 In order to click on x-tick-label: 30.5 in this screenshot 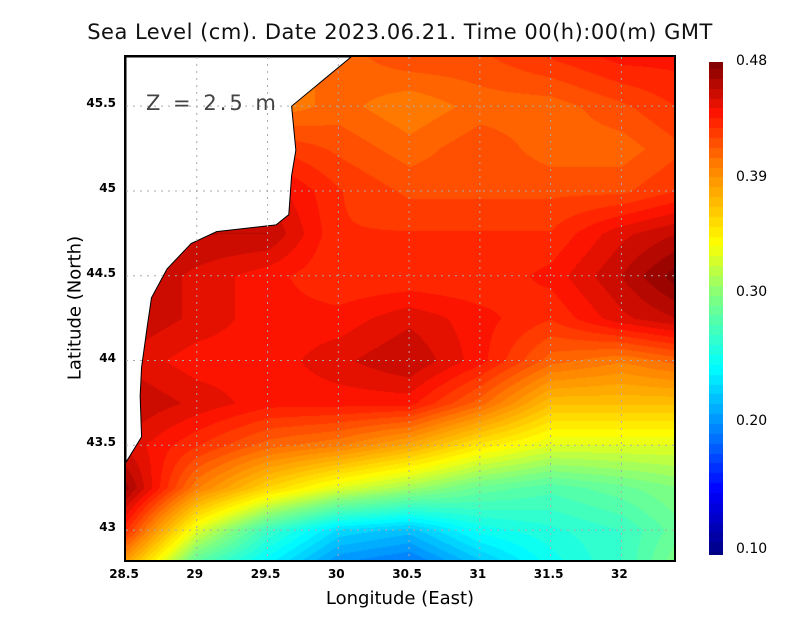, I will do `click(407, 574)`.